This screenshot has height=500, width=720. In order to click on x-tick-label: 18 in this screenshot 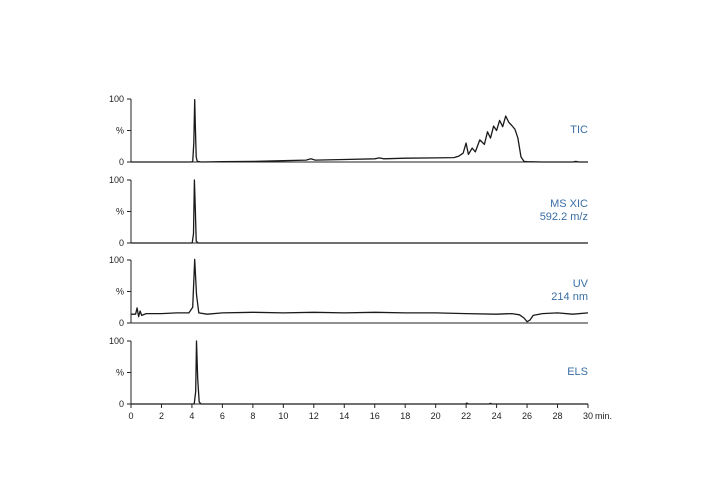, I will do `click(405, 416)`.